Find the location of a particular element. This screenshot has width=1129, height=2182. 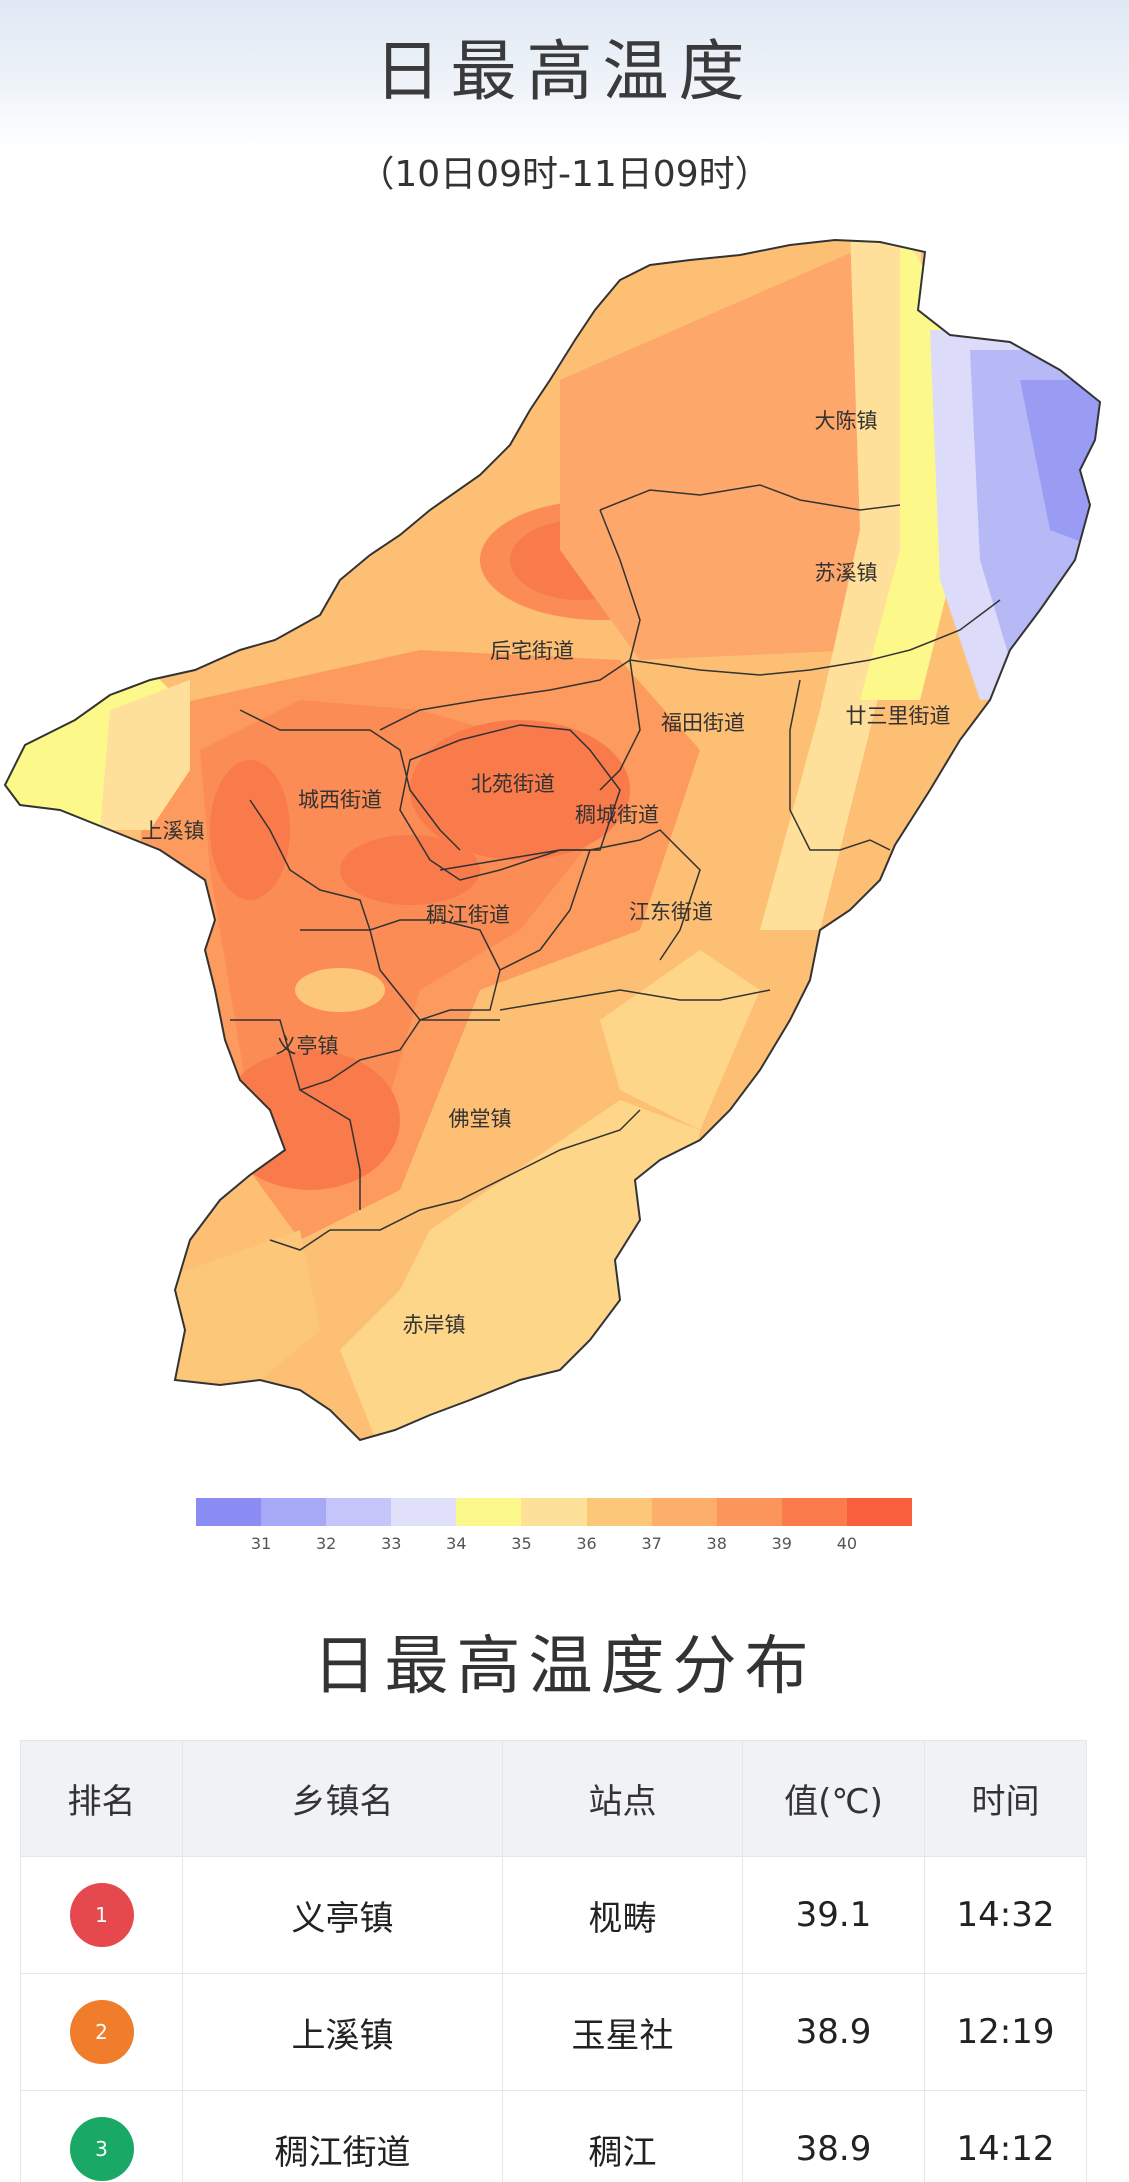

time-cell: 12:19 is located at coordinates (1005, 2032).